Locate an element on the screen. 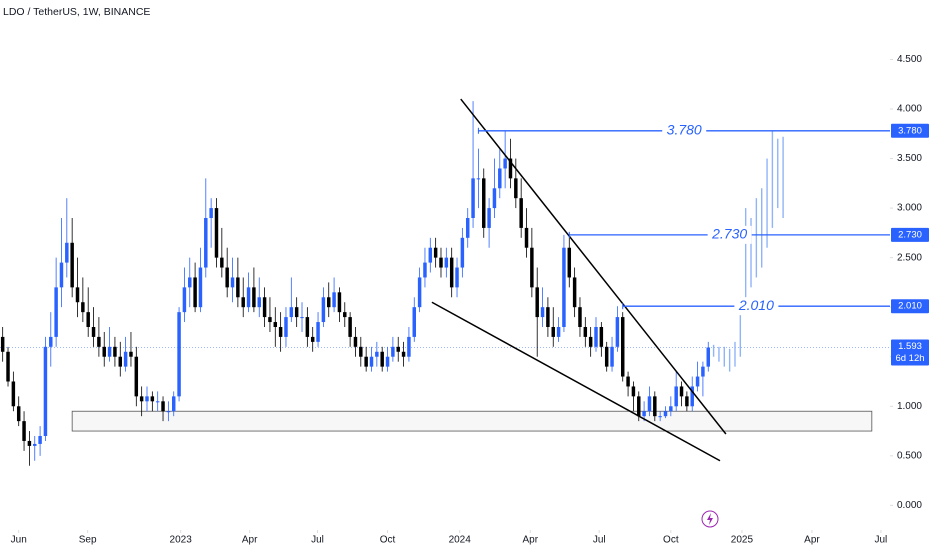 The width and height of the screenshot is (932, 550). y-tick-label: 4.000 is located at coordinates (909, 109).